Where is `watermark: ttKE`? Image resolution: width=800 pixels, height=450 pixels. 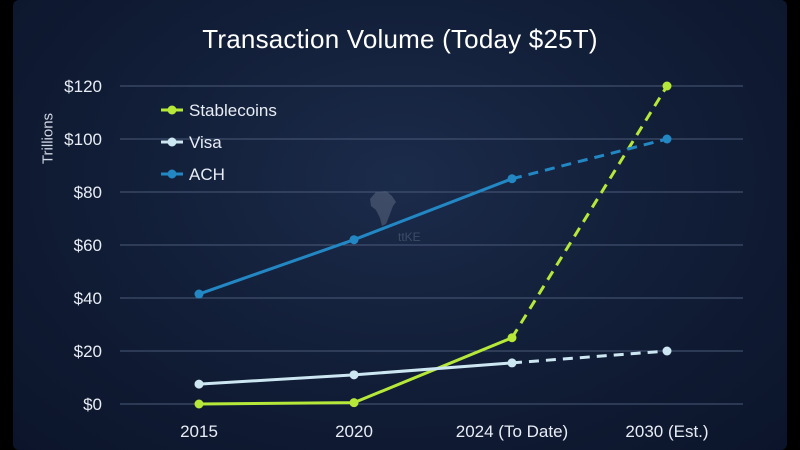 watermark: ttKE is located at coordinates (394, 217).